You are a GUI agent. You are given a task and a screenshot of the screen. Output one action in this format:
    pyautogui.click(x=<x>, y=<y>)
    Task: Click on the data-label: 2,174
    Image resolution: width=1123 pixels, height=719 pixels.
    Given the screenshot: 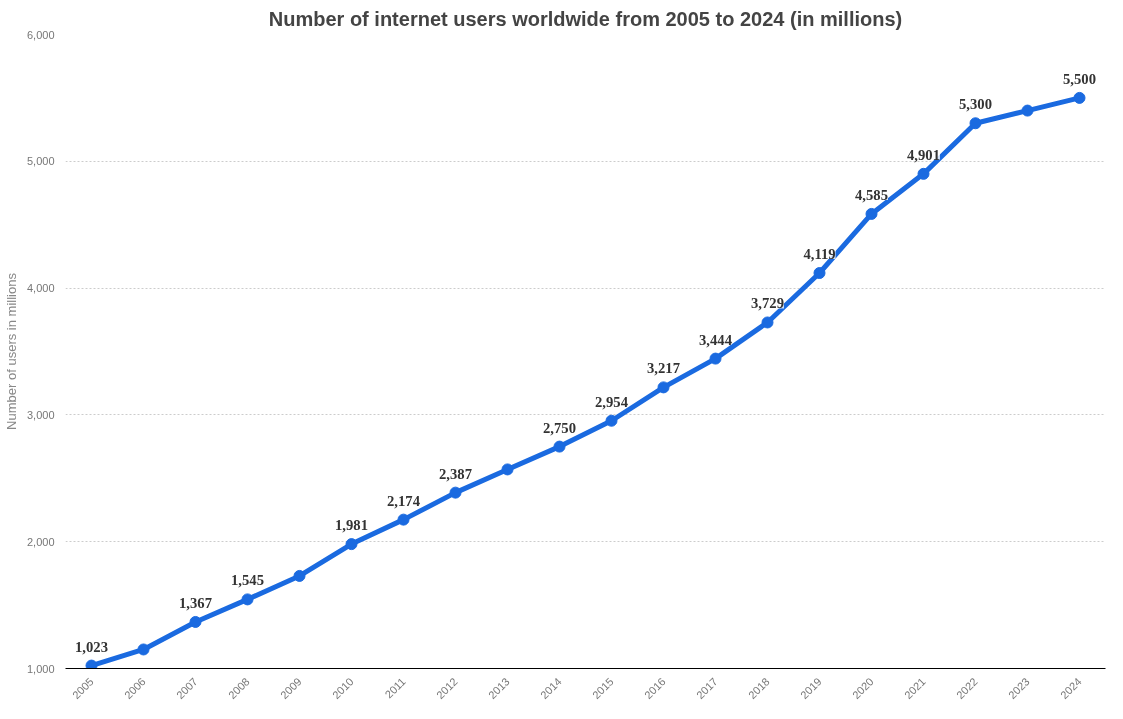 What is the action you would take?
    pyautogui.click(x=404, y=500)
    